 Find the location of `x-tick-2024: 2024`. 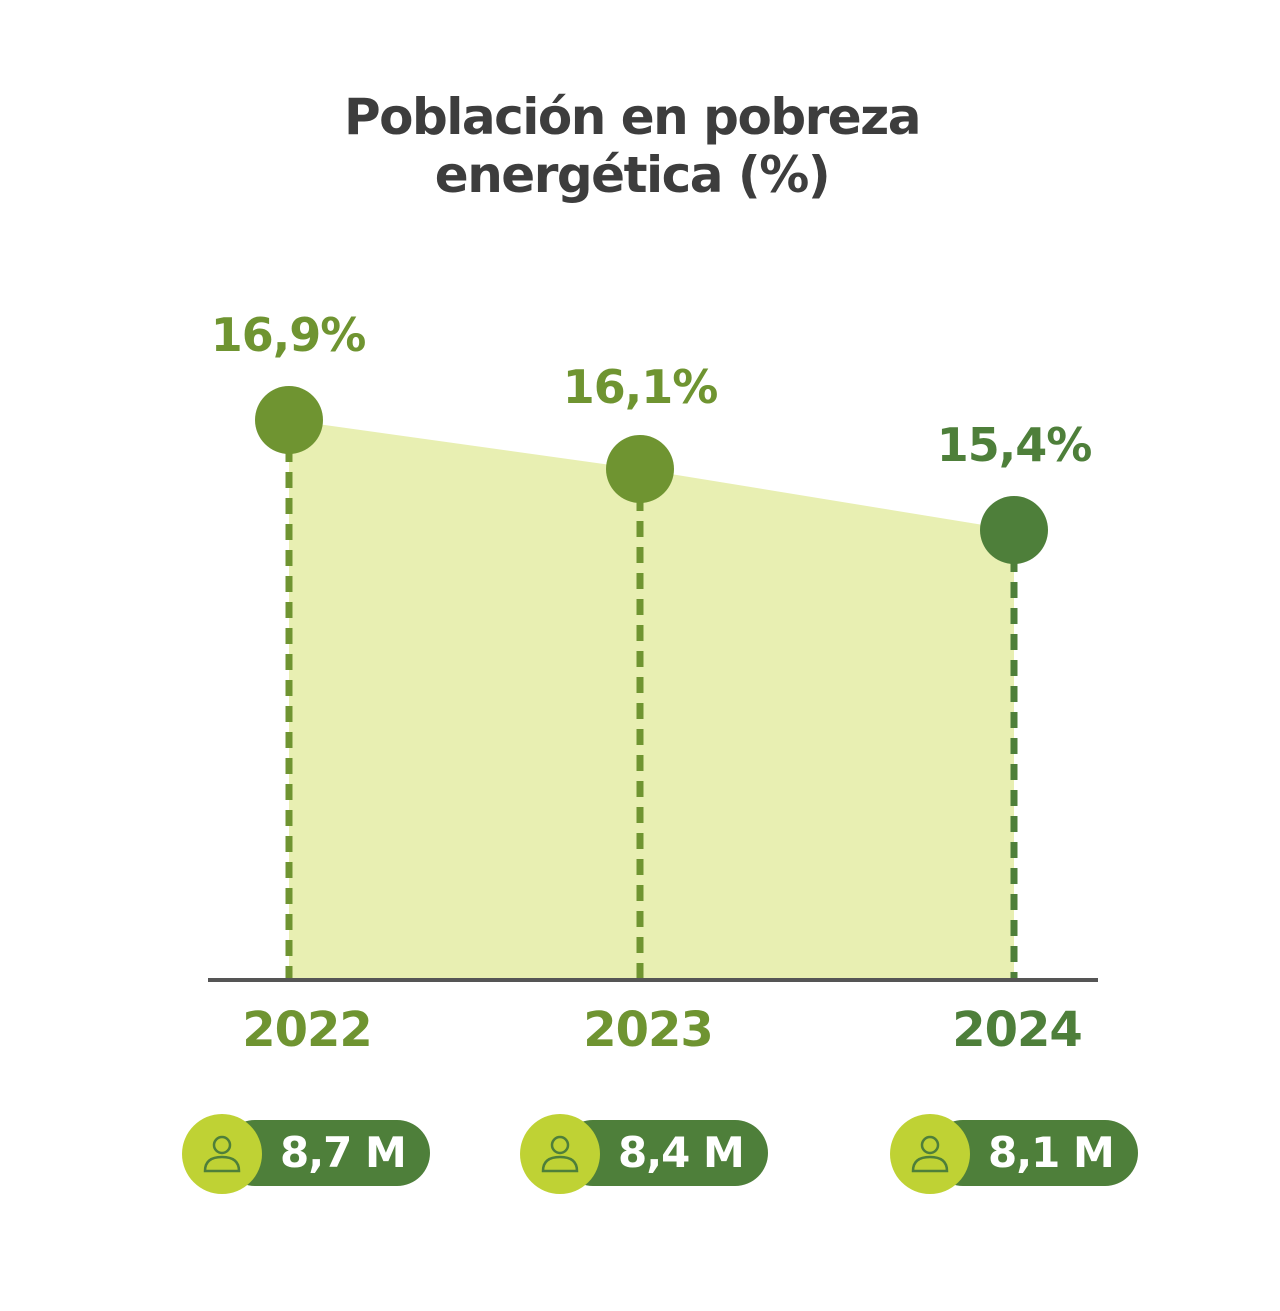

x-tick-2024: 2024 is located at coordinates (1017, 1030).